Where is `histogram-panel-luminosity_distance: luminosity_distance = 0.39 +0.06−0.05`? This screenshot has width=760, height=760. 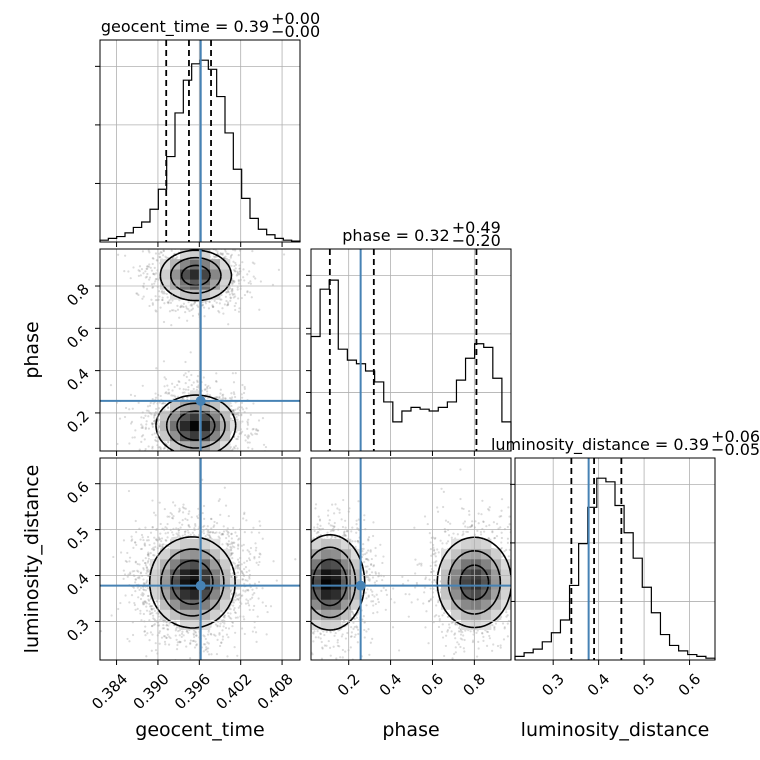 histogram-panel-luminosity_distance: luminosity_distance = 0.39 +0.06−0.05 is located at coordinates (625, 544).